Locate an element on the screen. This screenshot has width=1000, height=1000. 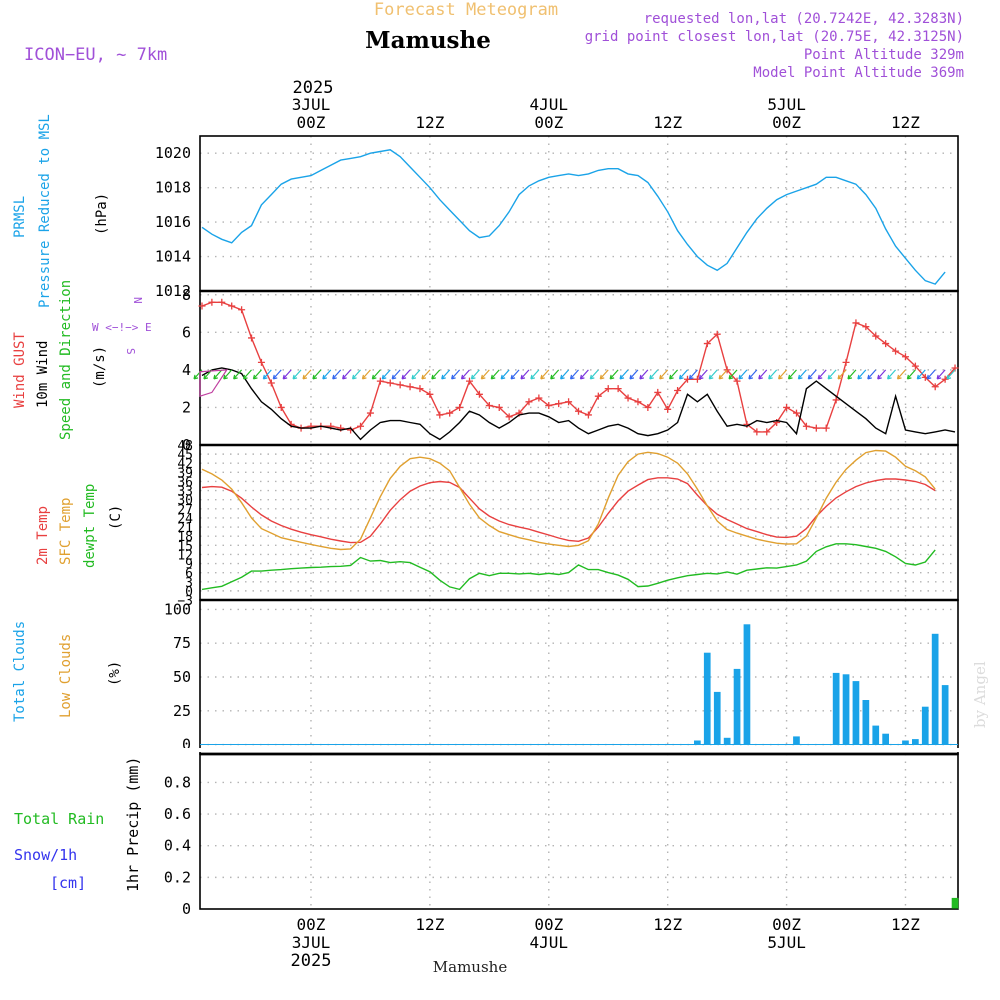
wind-ytick-3: 6 is located at coordinates (186, 332).